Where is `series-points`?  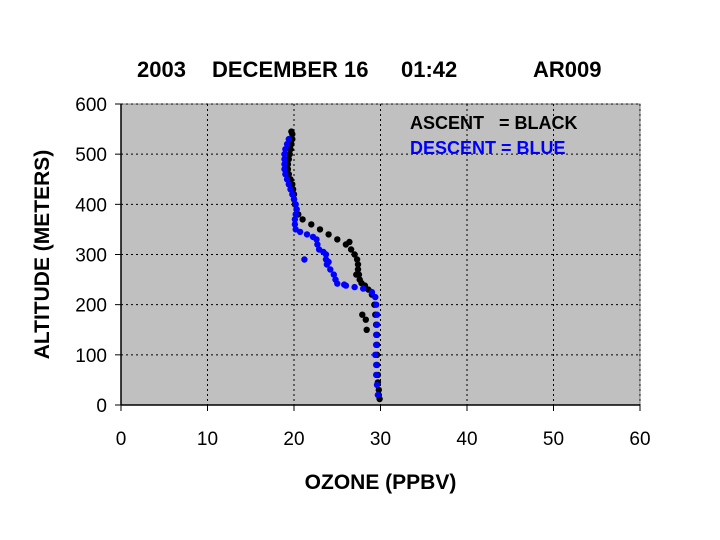
series-points is located at coordinates (332, 265).